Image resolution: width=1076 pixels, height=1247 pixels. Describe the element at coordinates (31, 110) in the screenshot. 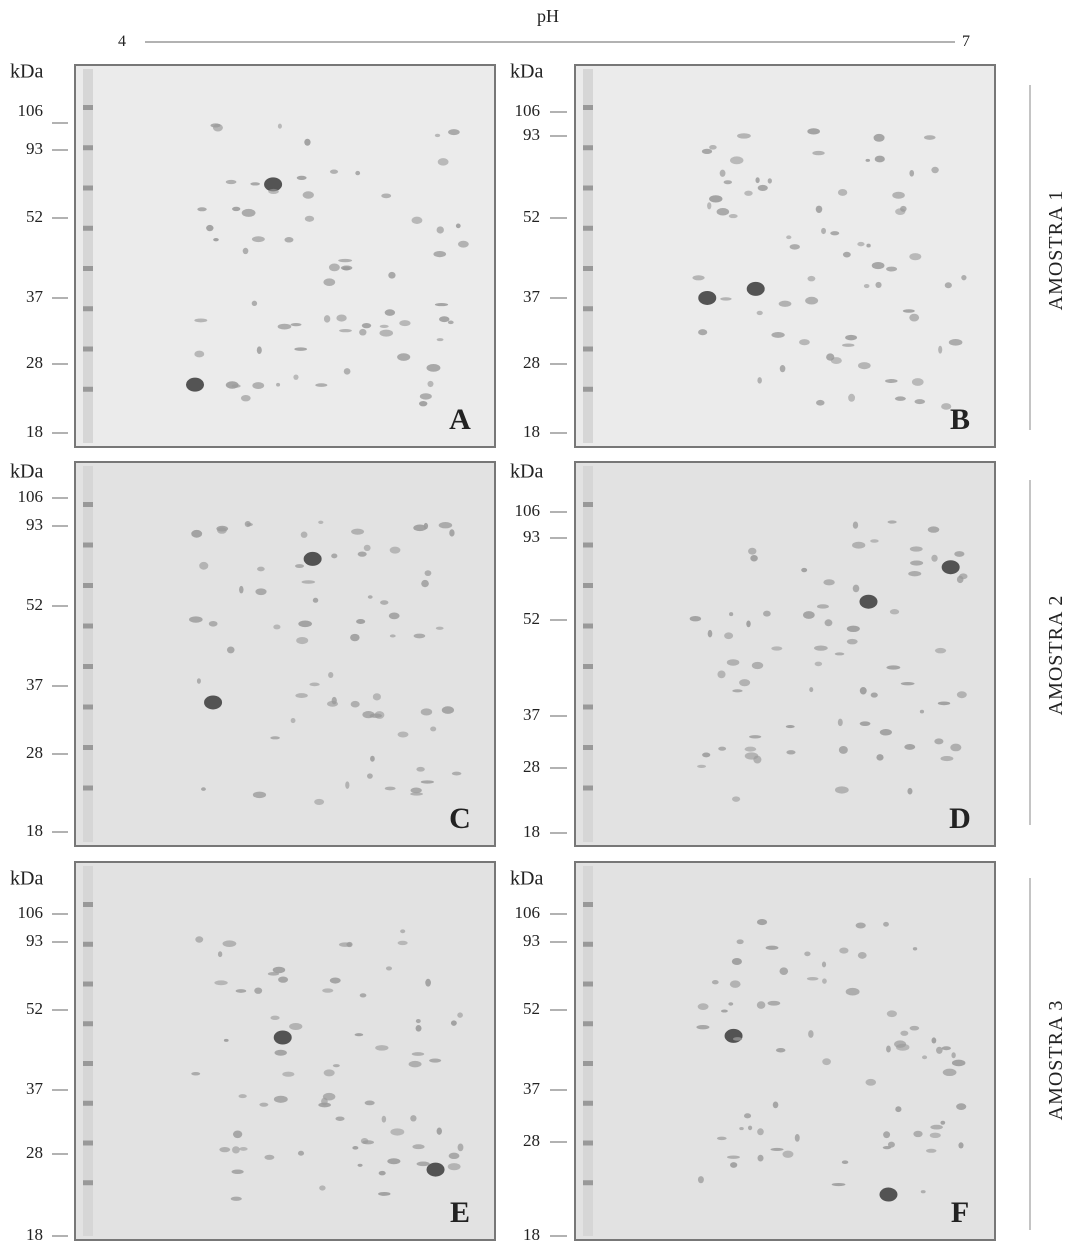

I see `marker-label: 106` at that location.